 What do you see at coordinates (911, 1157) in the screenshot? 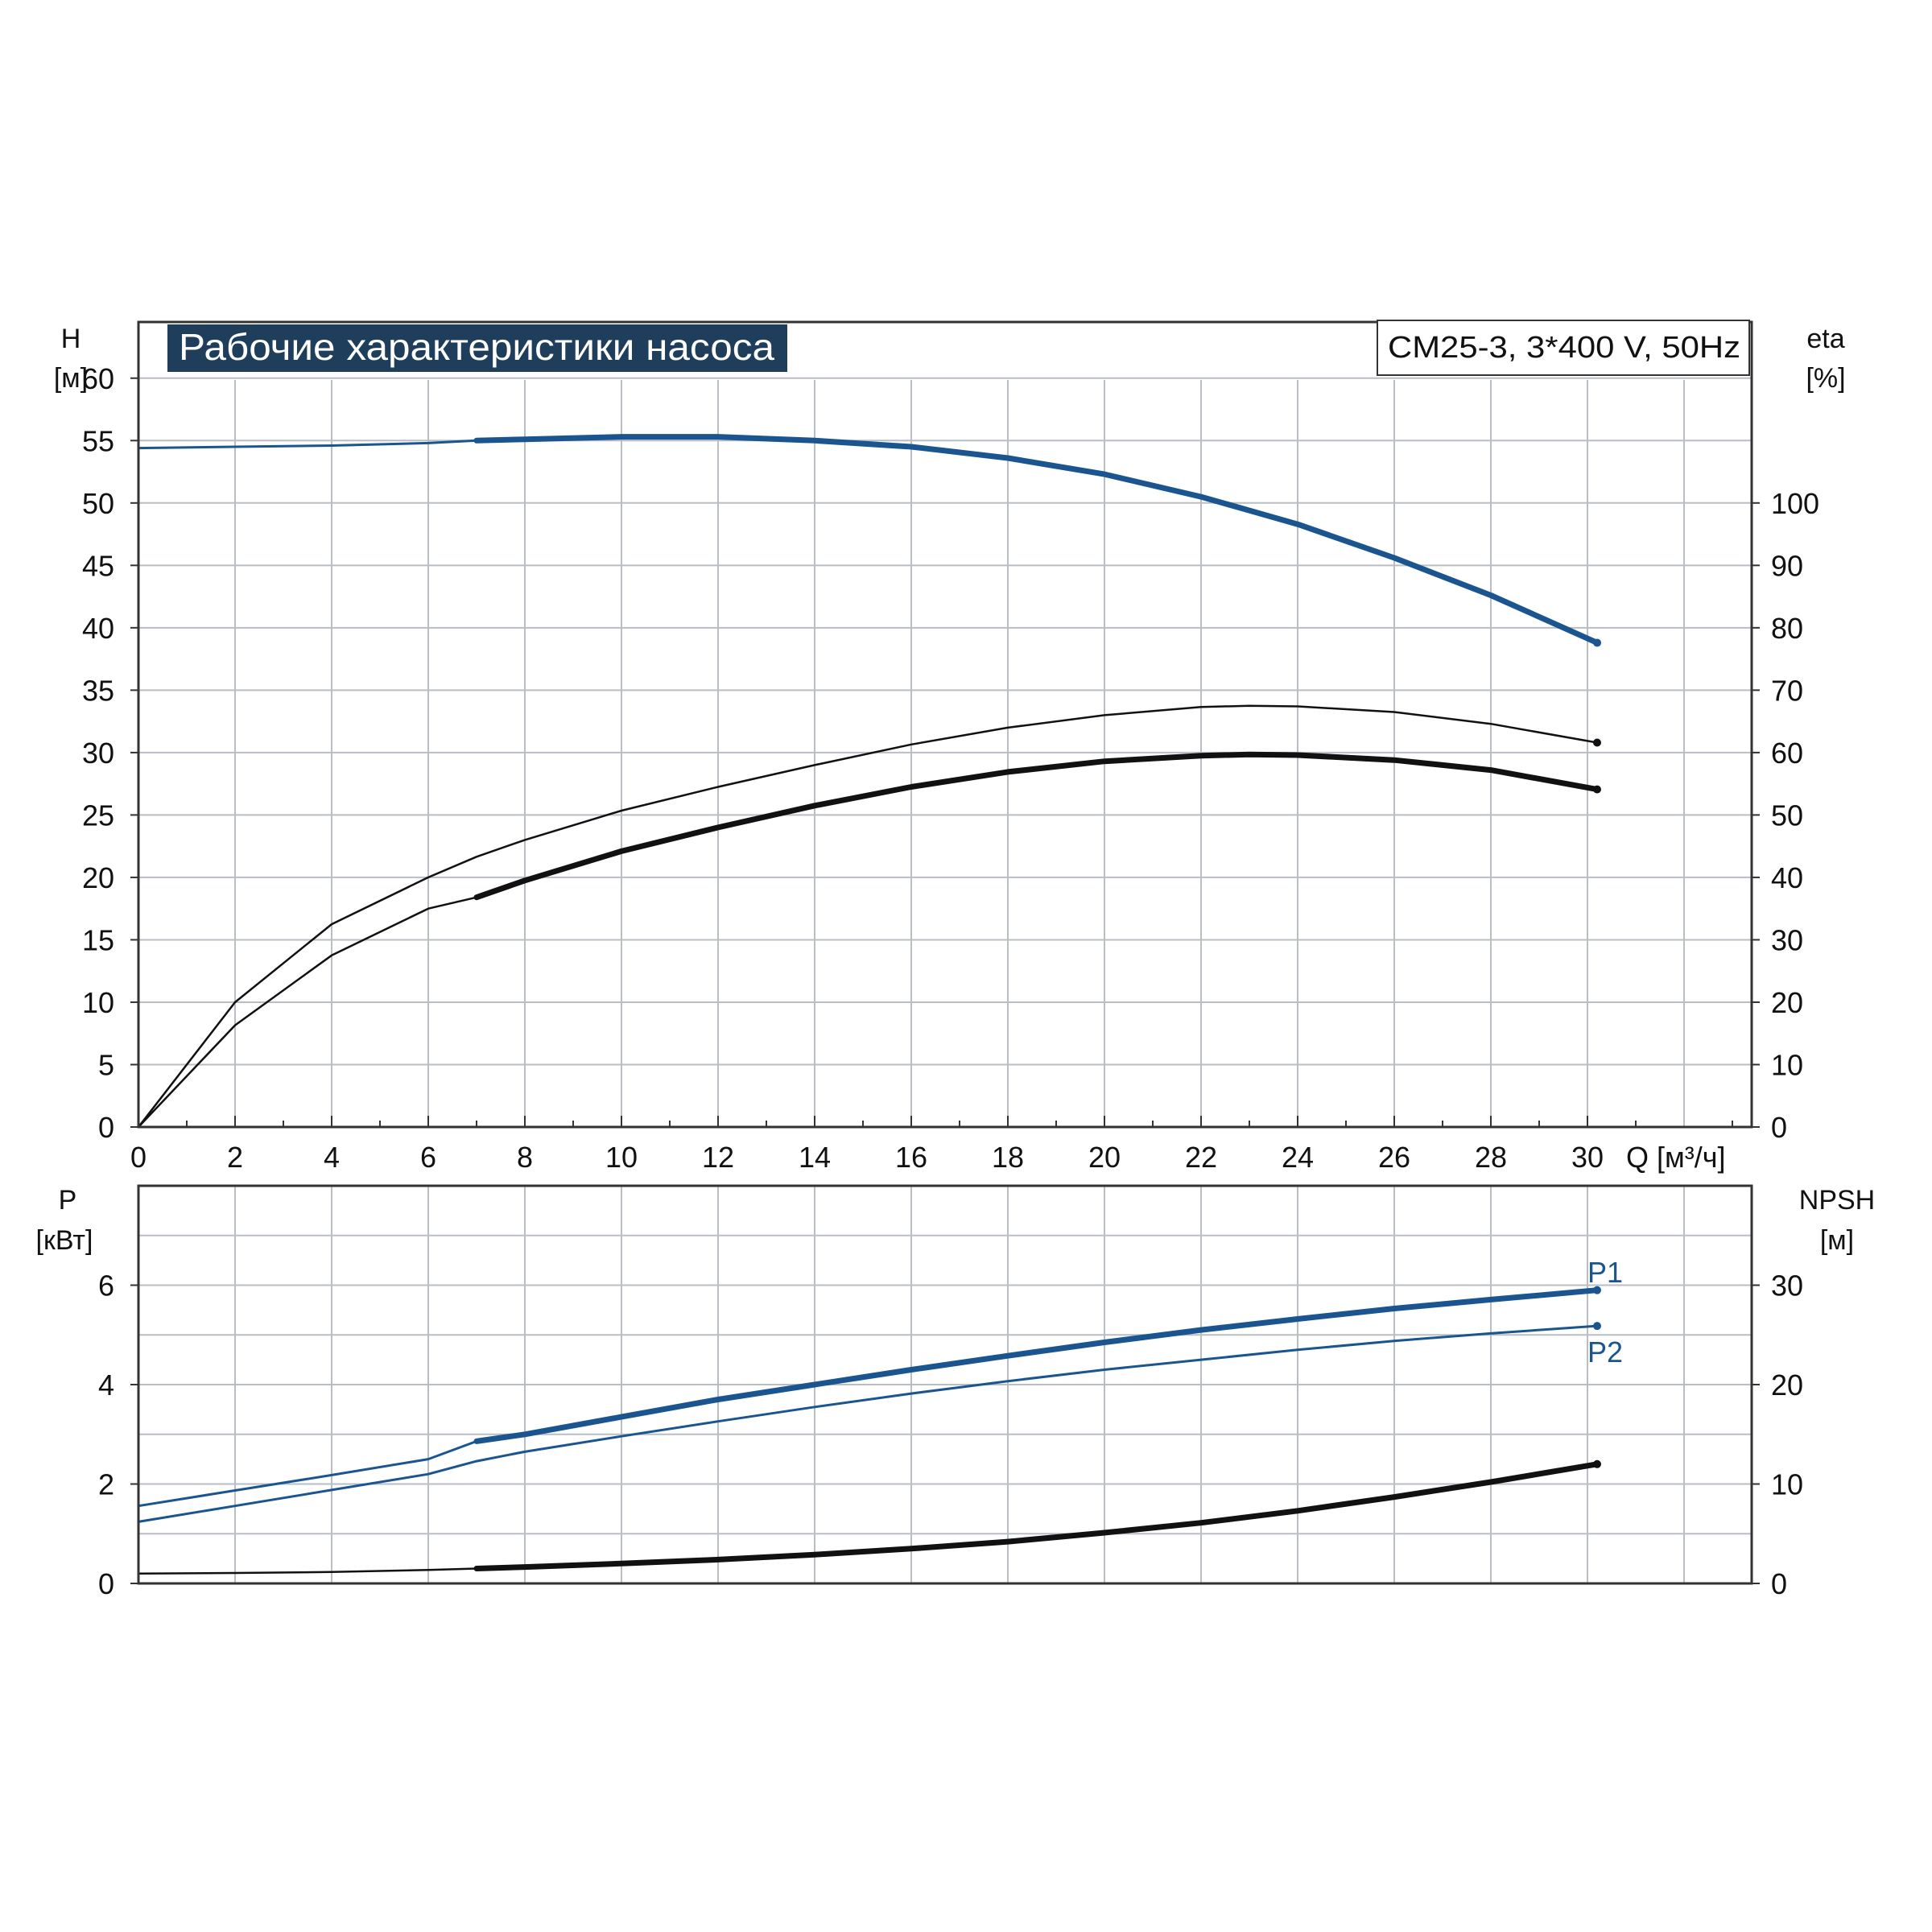
I see `perf-x-tick-label: 16` at bounding box center [911, 1157].